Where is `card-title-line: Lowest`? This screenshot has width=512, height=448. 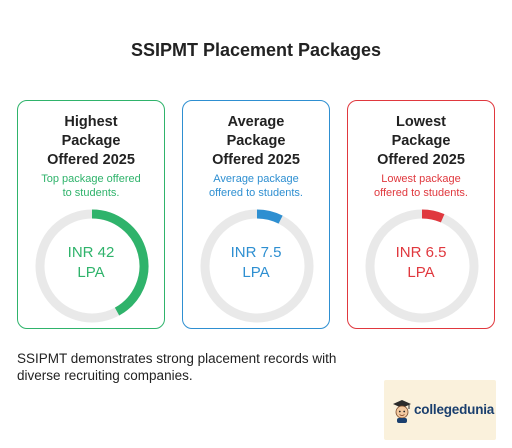 card-title-line: Lowest is located at coordinates (421, 122).